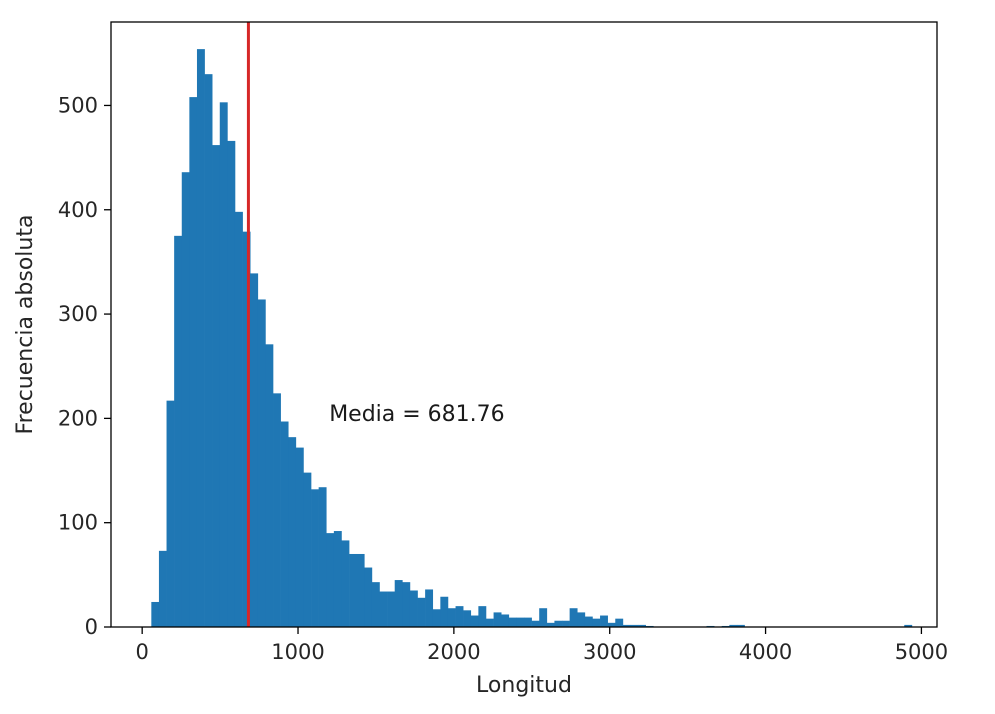 Image resolution: width=995 pixels, height=714 pixels. Describe the element at coordinates (91, 627) in the screenshot. I see `y-tick-label: 0` at that location.